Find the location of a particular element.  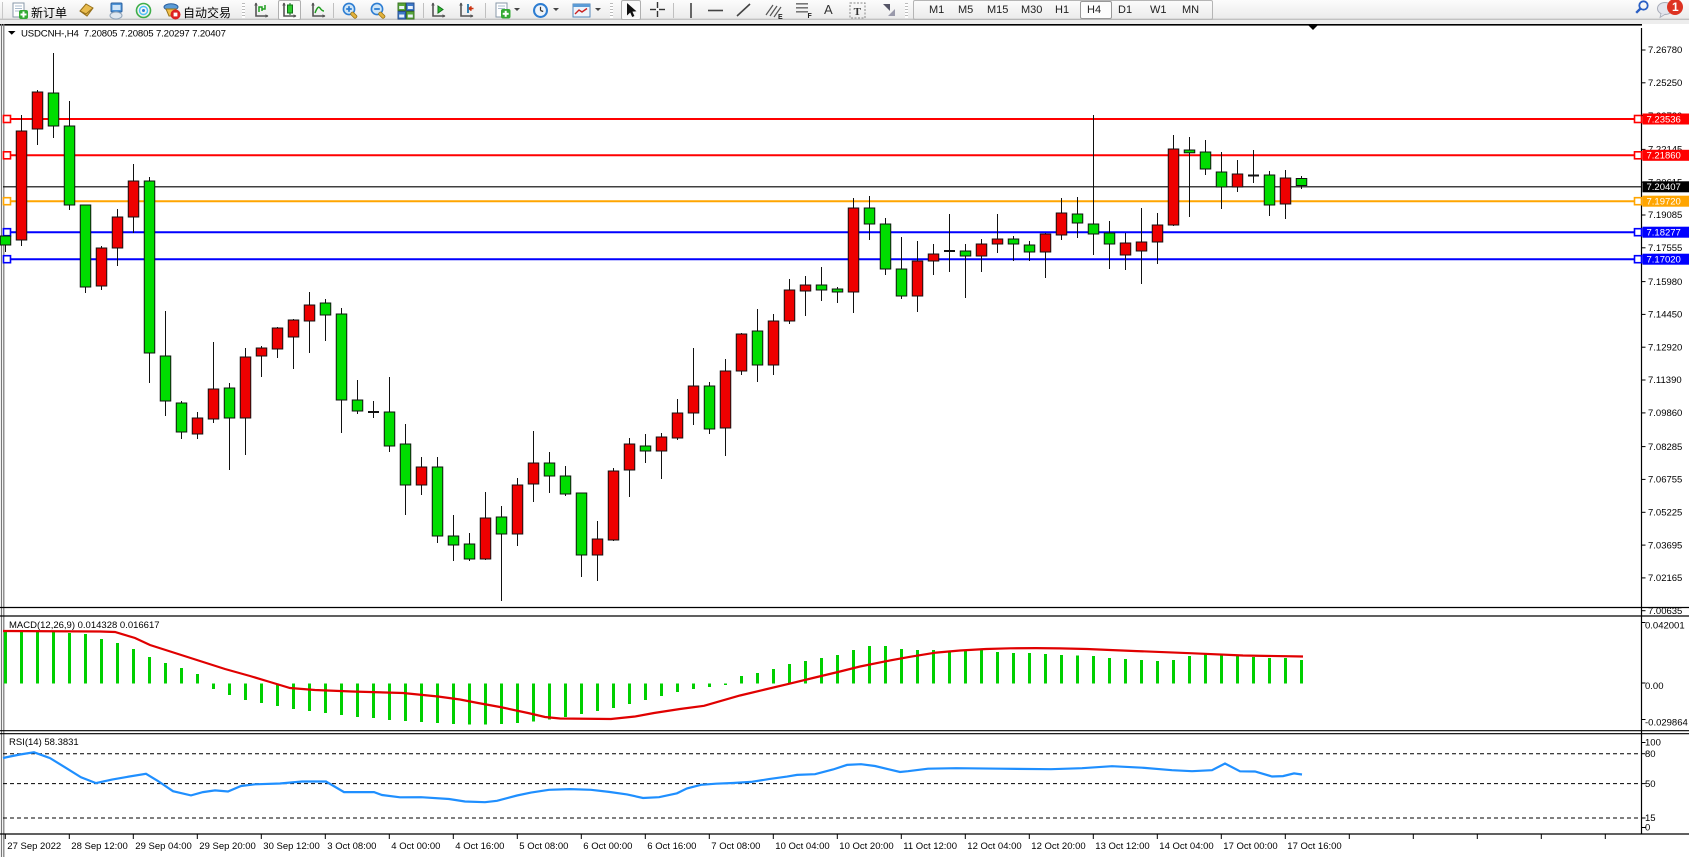

svg-text: 0.00 is located at coordinates (1654, 686).